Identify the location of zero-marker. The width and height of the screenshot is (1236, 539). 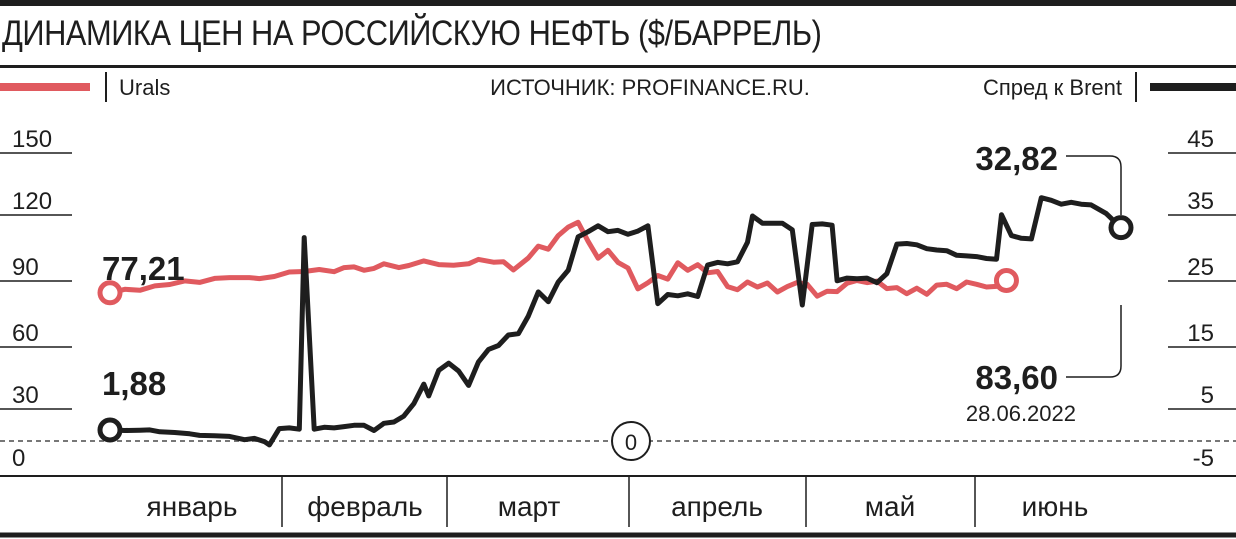
(631, 441).